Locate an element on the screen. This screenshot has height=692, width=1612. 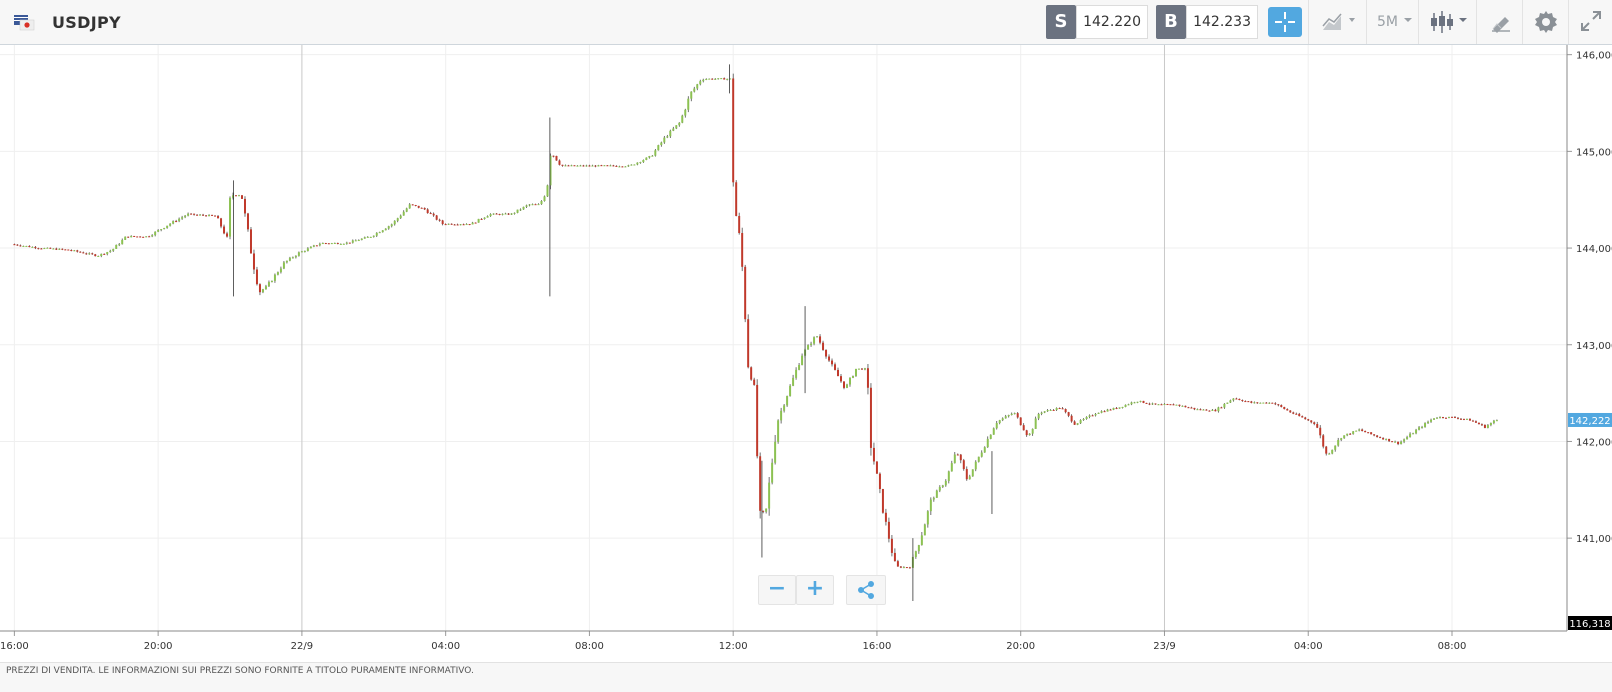
sell-label: S is located at coordinates (1061, 22).